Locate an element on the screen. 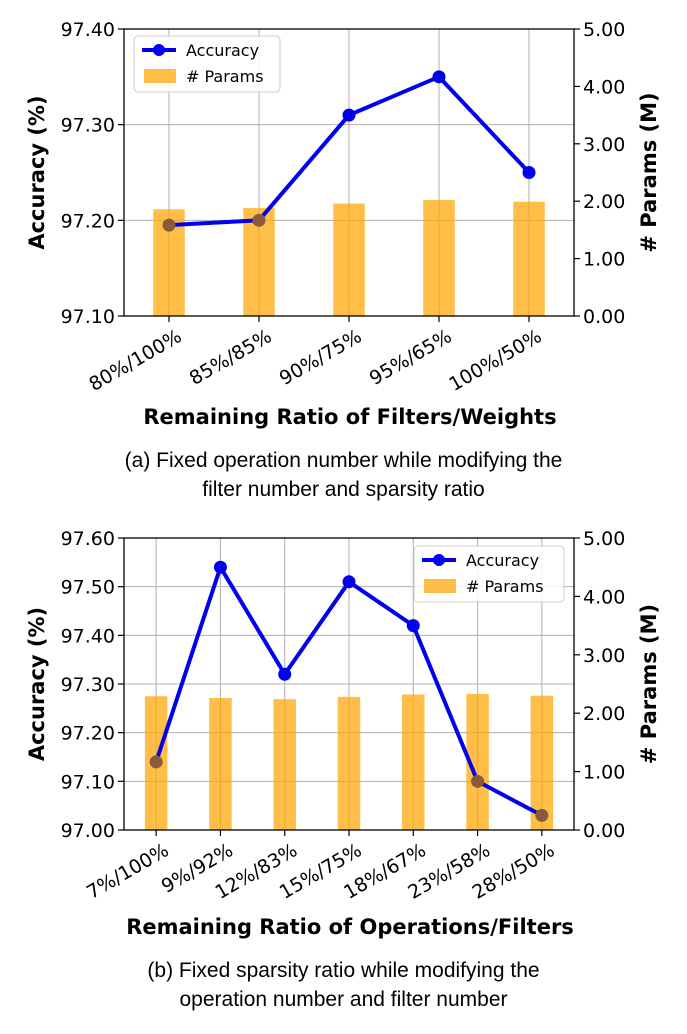 The image size is (687, 1034). y-left-tick-label: 97.60 is located at coordinates (88, 539).